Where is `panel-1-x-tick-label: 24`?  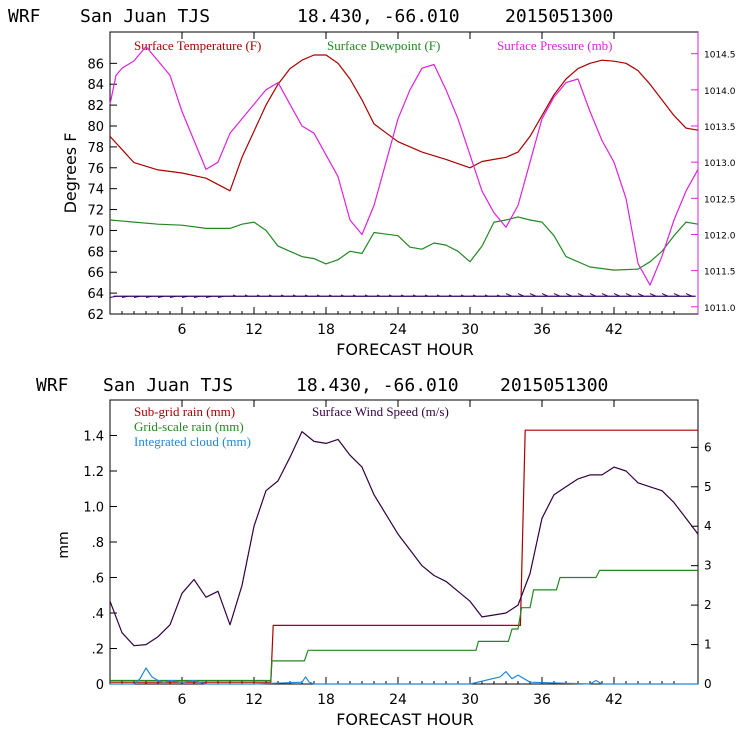
panel-1-x-tick-label: 24 is located at coordinates (398, 330).